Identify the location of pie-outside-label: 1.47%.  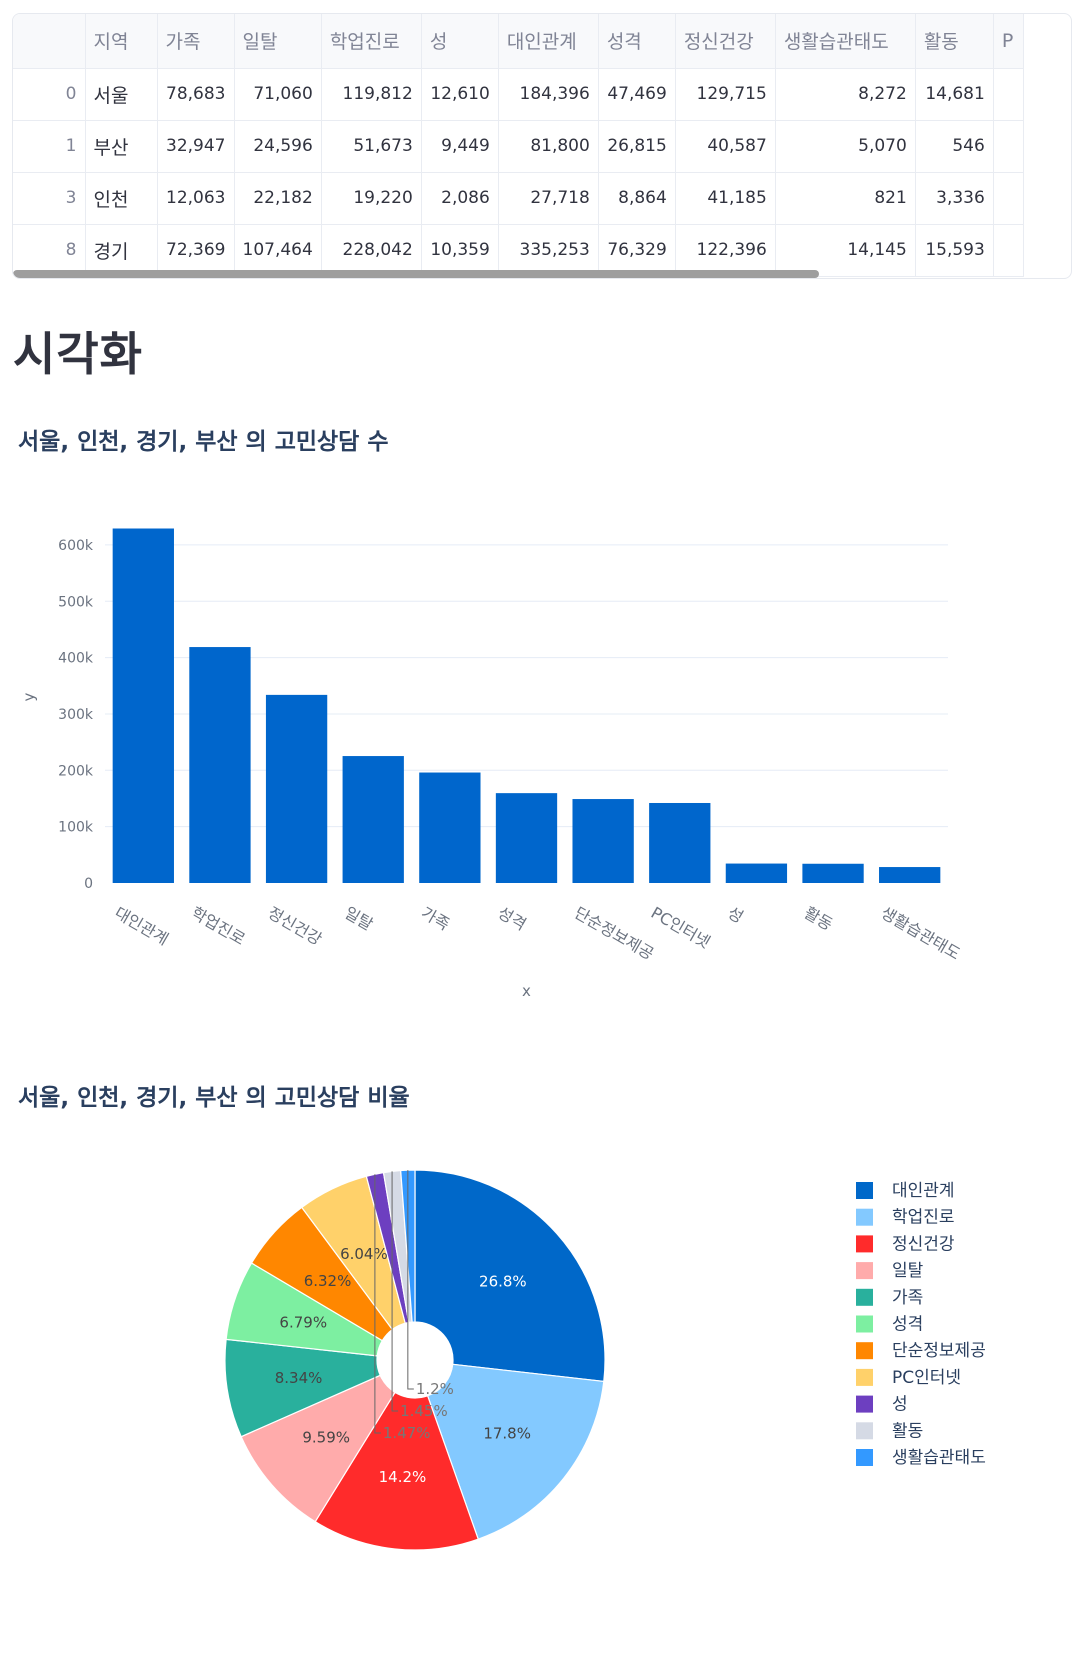
(407, 1433).